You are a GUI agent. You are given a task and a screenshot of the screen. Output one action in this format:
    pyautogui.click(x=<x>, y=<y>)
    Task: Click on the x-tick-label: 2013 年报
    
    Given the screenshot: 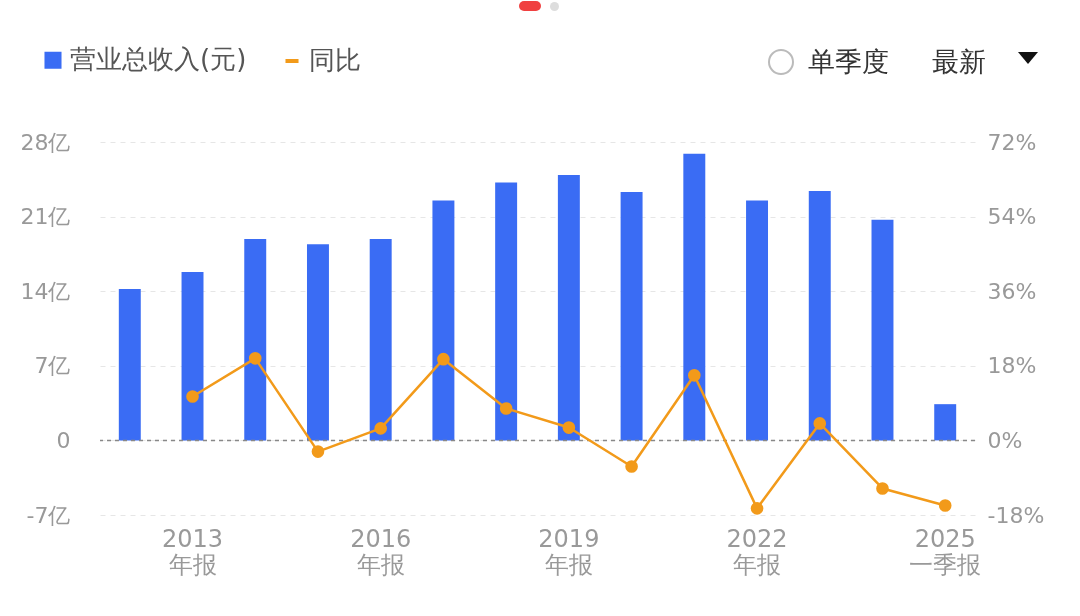 What is the action you would take?
    pyautogui.click(x=192, y=551)
    